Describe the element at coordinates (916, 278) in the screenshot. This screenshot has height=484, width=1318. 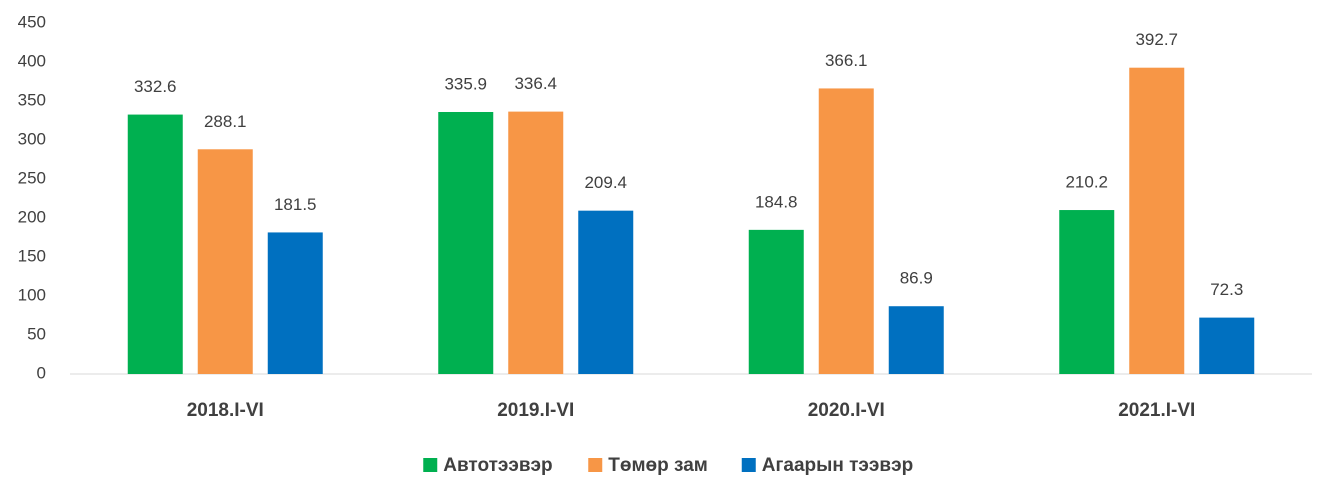
I see `data-label: 86.9` at that location.